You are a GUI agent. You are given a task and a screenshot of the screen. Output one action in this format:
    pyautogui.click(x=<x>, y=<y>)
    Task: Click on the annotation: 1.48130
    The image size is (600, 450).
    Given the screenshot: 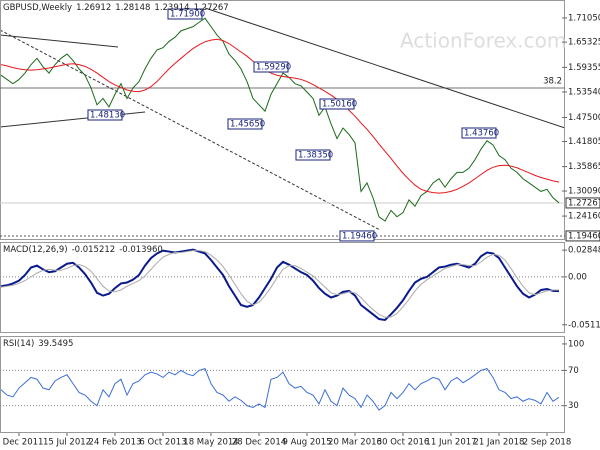 What is the action you would take?
    pyautogui.click(x=107, y=116)
    